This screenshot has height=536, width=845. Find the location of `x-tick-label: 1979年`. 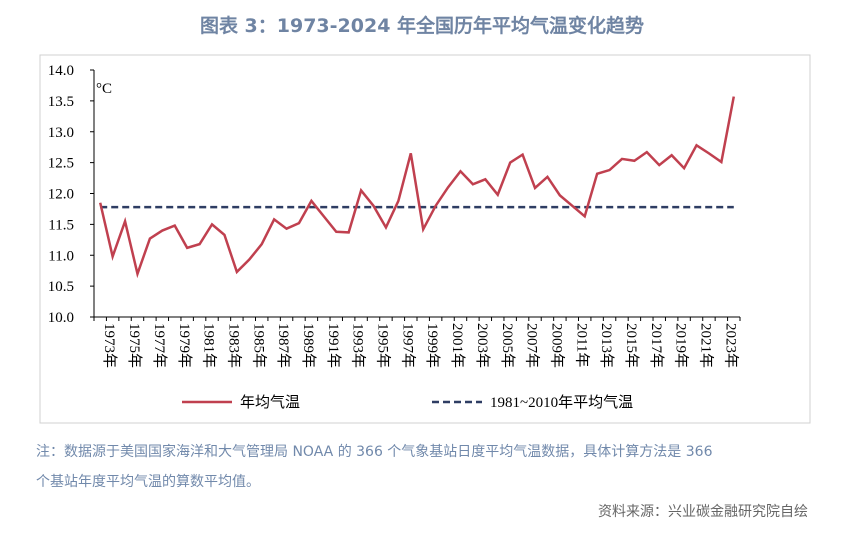

x-tick-label: 1979年 is located at coordinates (184, 345).